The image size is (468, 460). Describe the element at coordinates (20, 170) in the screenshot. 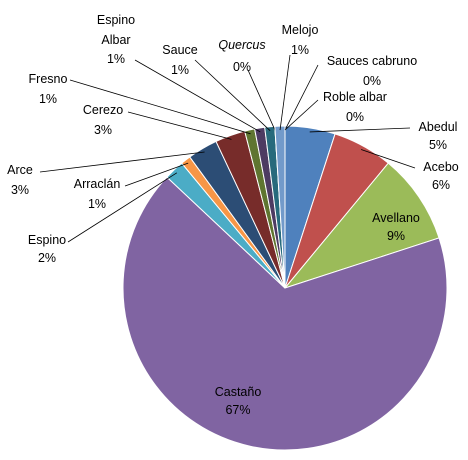

I see `slice-name: Arce` at that location.